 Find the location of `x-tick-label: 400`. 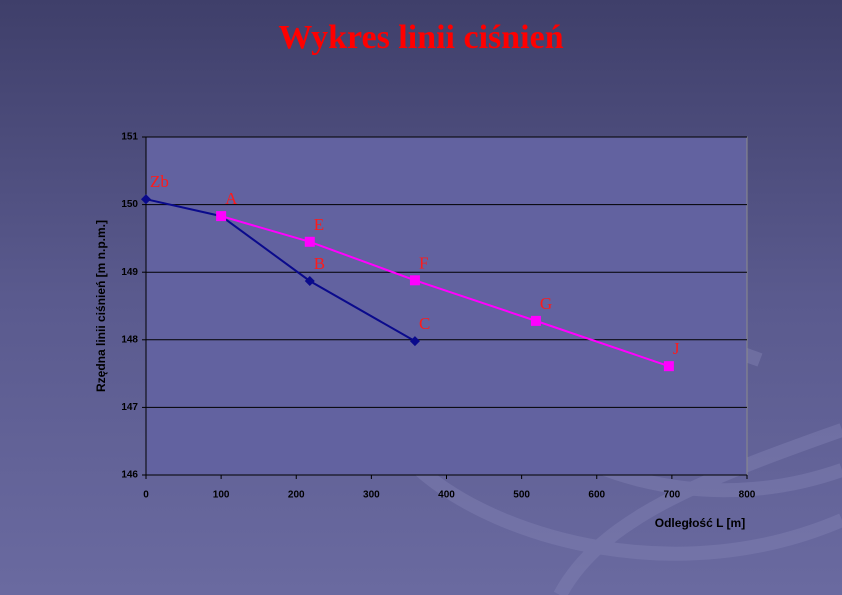

x-tick-label: 400 is located at coordinates (446, 495).